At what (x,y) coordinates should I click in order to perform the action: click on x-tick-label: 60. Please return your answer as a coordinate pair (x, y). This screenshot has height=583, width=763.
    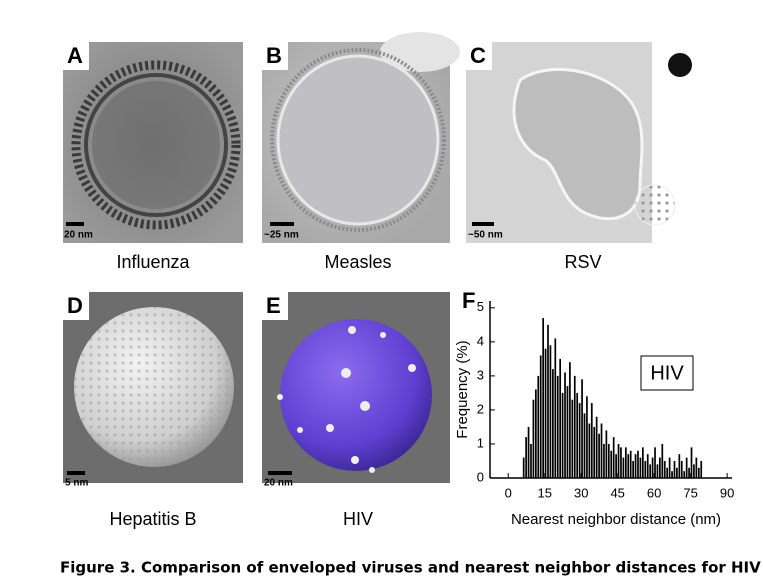
    Looking at the image, I should click on (654, 492).